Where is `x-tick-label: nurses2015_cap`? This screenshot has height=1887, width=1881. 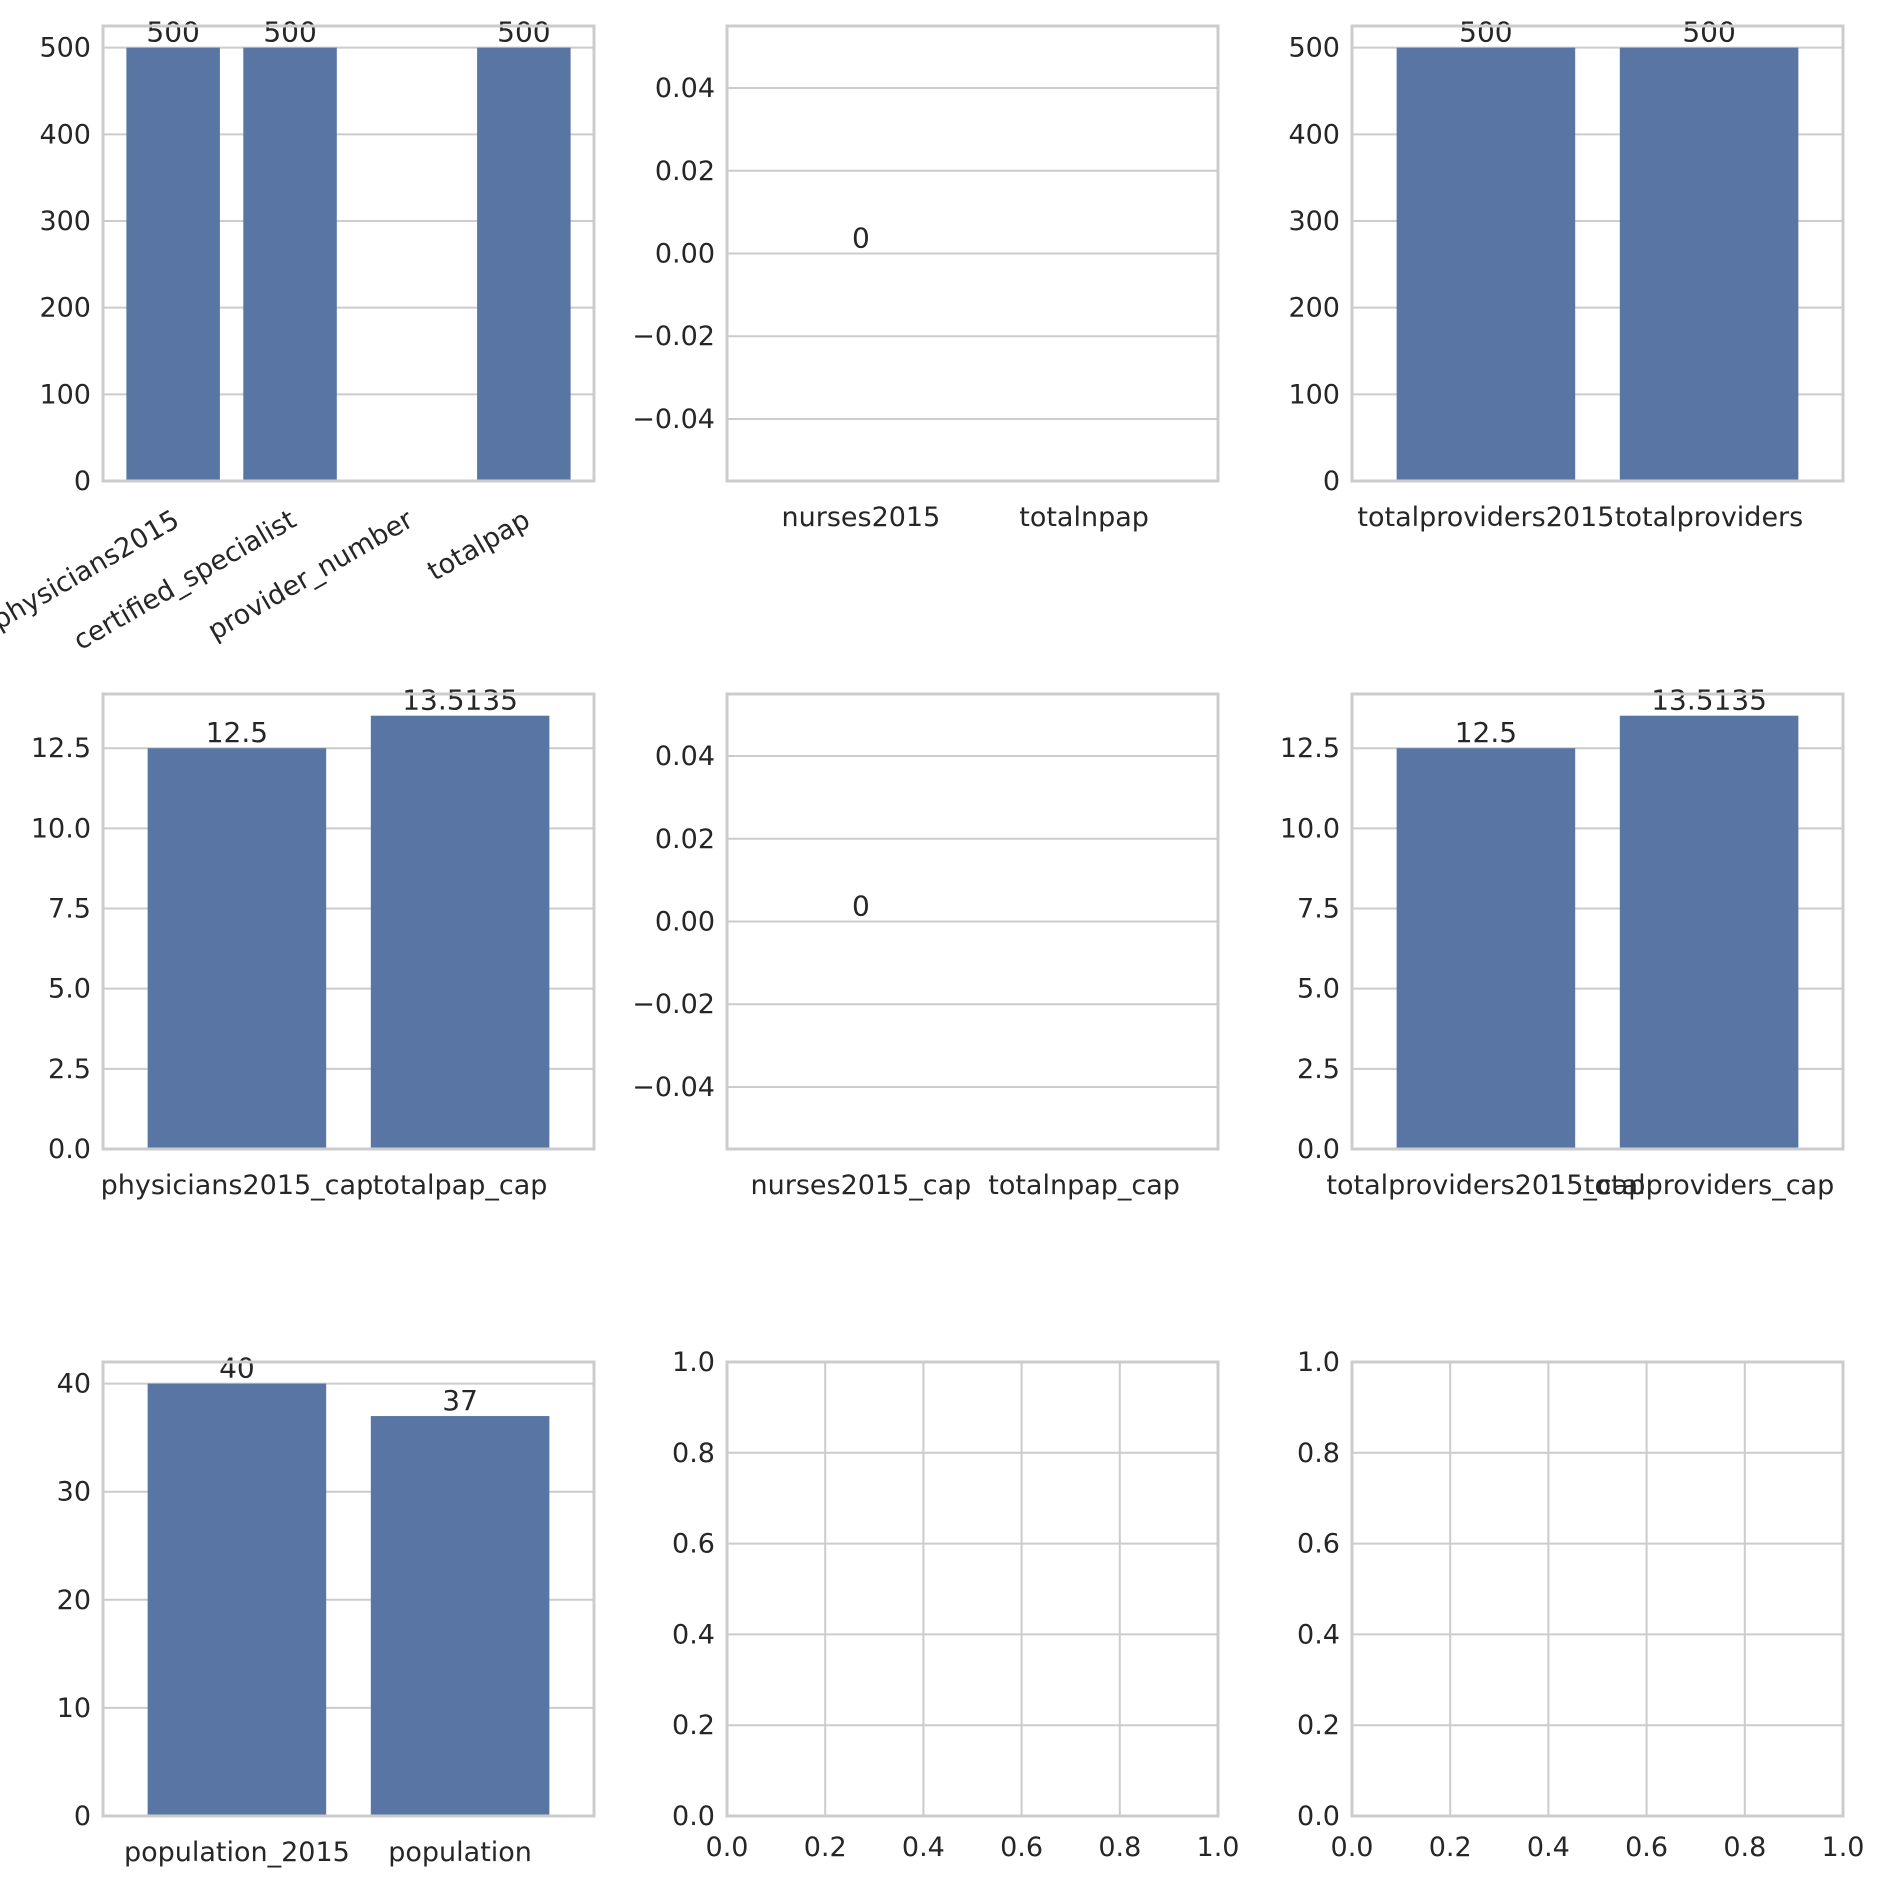 x-tick-label: nurses2015_cap is located at coordinates (861, 1185).